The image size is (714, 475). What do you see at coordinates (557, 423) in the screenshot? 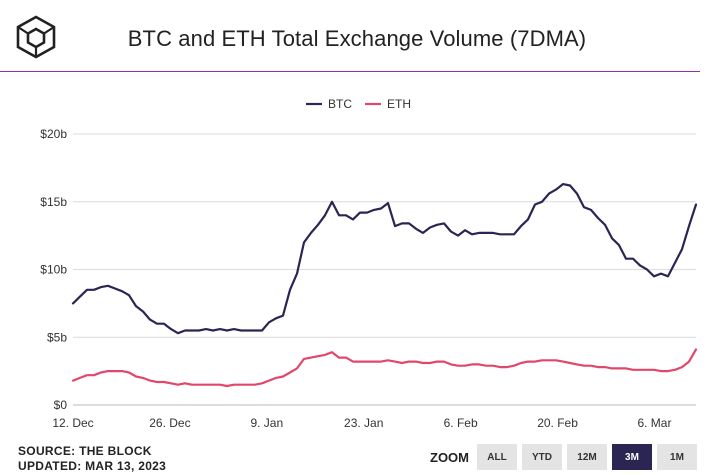
I see `x-tick-label: 20. Feb` at bounding box center [557, 423].